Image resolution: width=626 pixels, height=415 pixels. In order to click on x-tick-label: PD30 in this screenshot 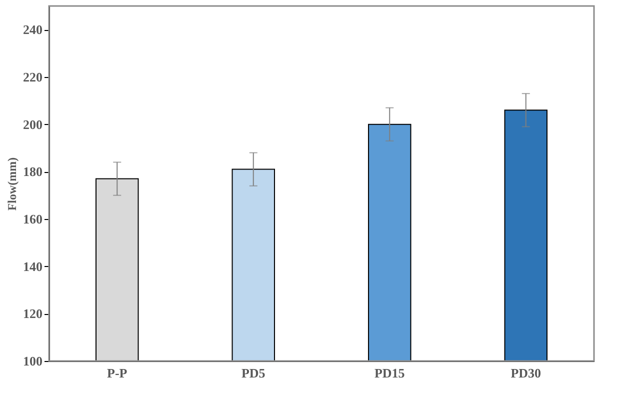, I will do `click(526, 373)`.